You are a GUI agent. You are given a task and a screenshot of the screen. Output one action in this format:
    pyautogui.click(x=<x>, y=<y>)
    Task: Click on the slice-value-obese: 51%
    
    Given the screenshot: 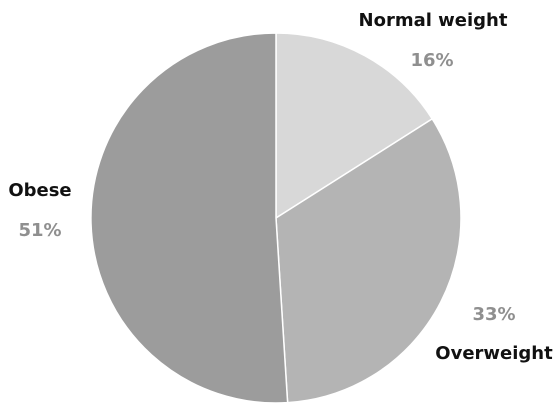 What is the action you would take?
    pyautogui.click(x=39, y=230)
    